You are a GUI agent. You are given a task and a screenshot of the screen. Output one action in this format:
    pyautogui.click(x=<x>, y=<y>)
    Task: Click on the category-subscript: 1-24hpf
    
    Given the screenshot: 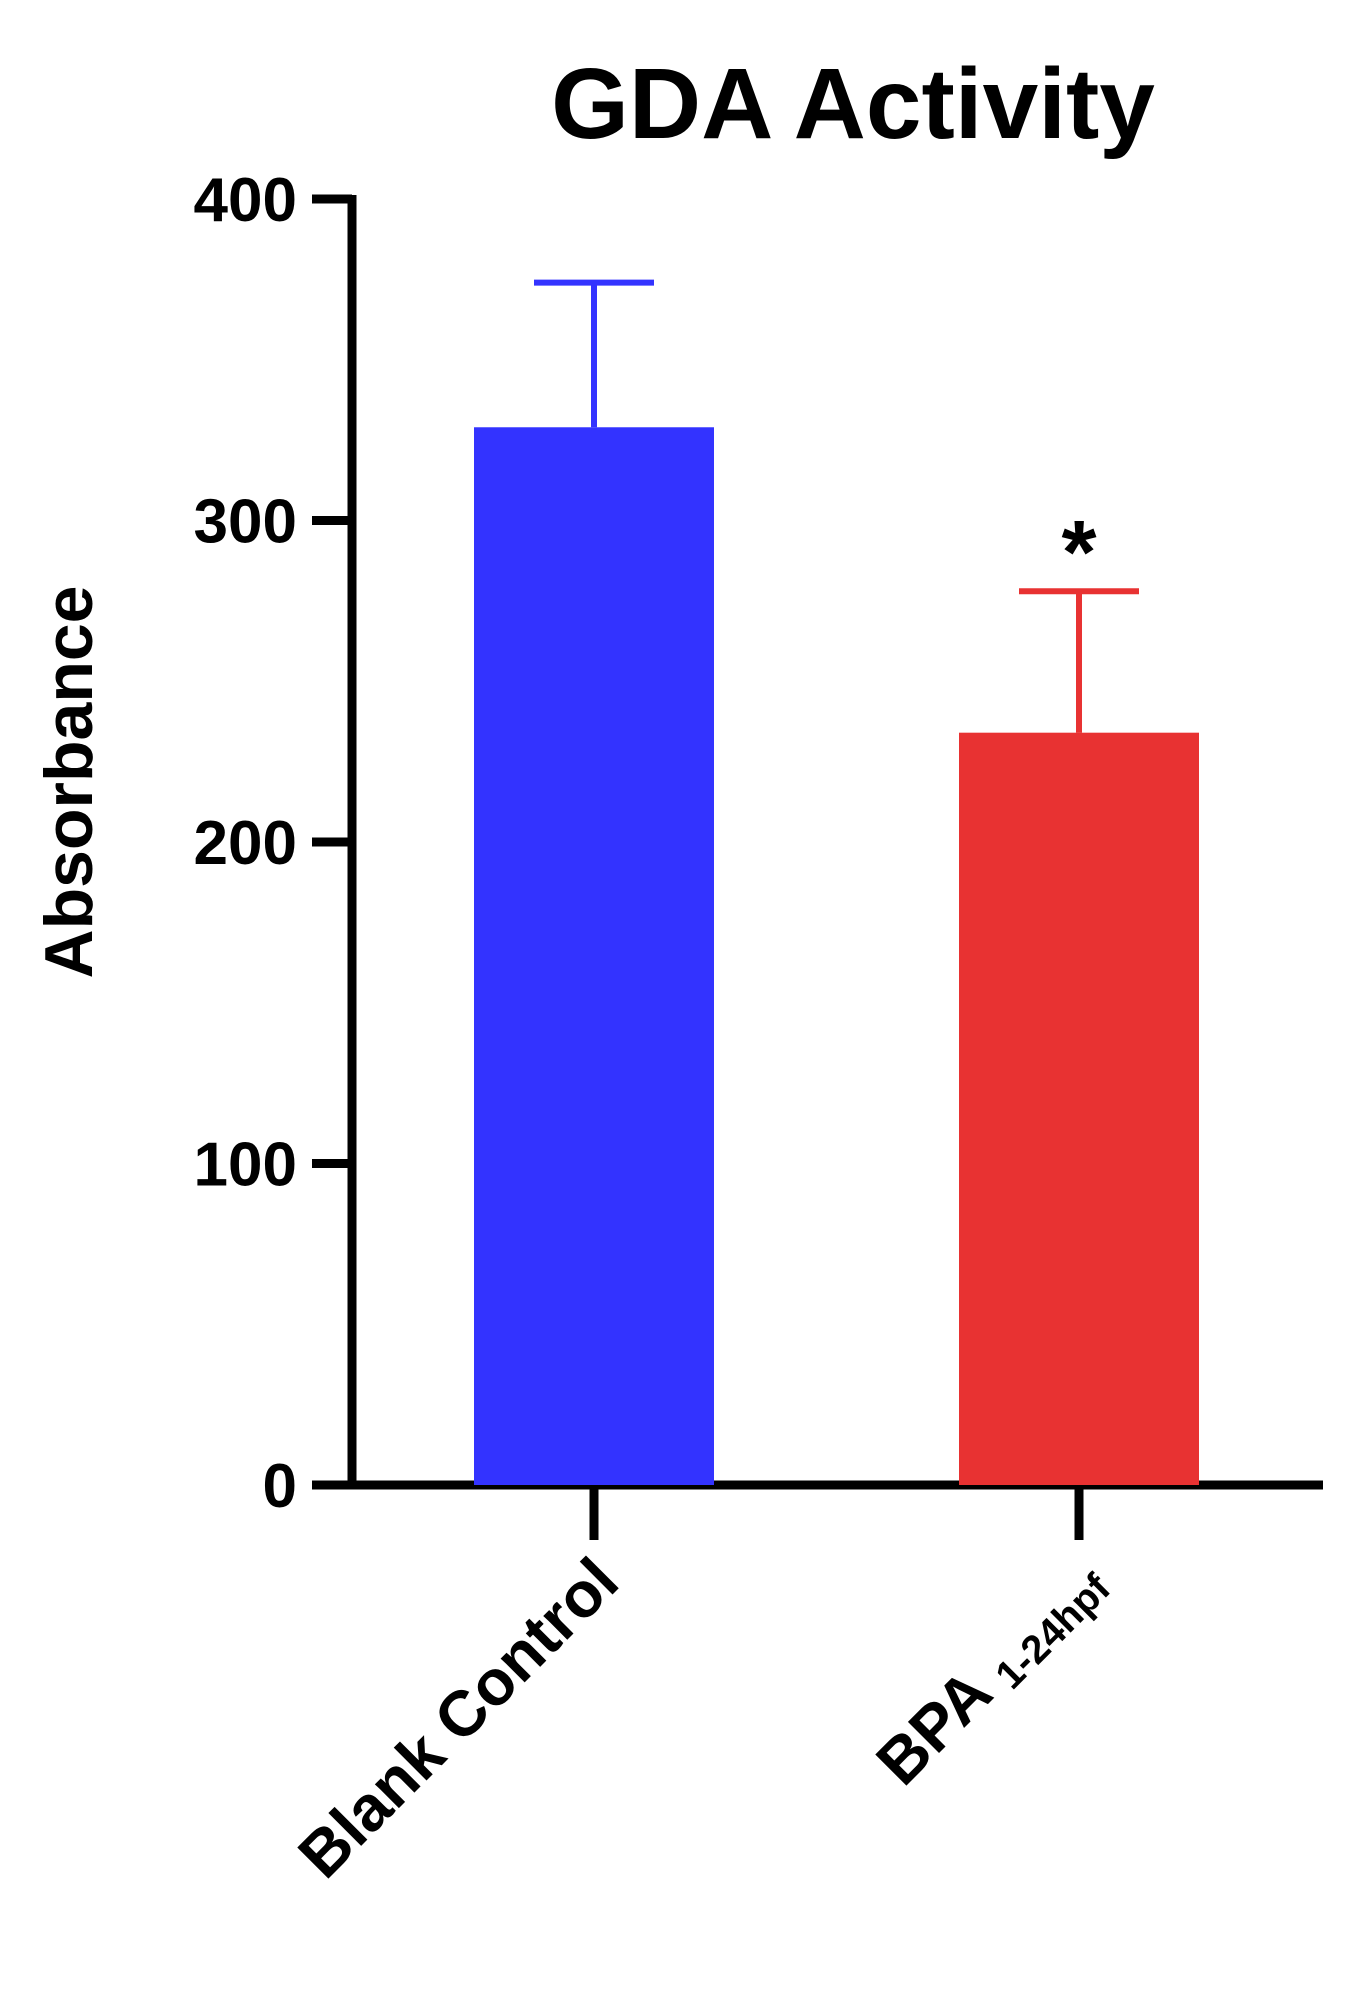 What is the action you would take?
    pyautogui.click(x=1053, y=1631)
    